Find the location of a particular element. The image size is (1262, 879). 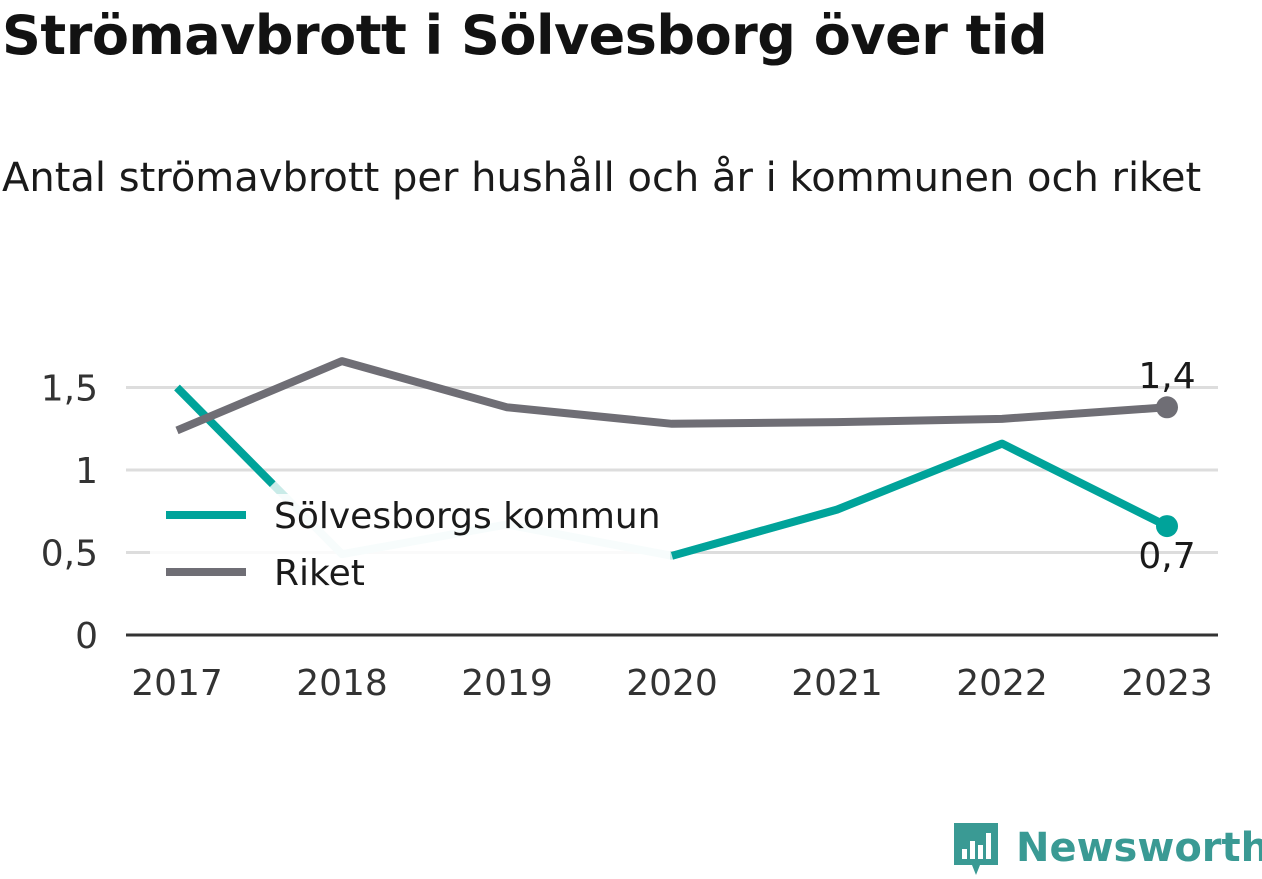

x-tick-label: 2017 is located at coordinates (177, 683).